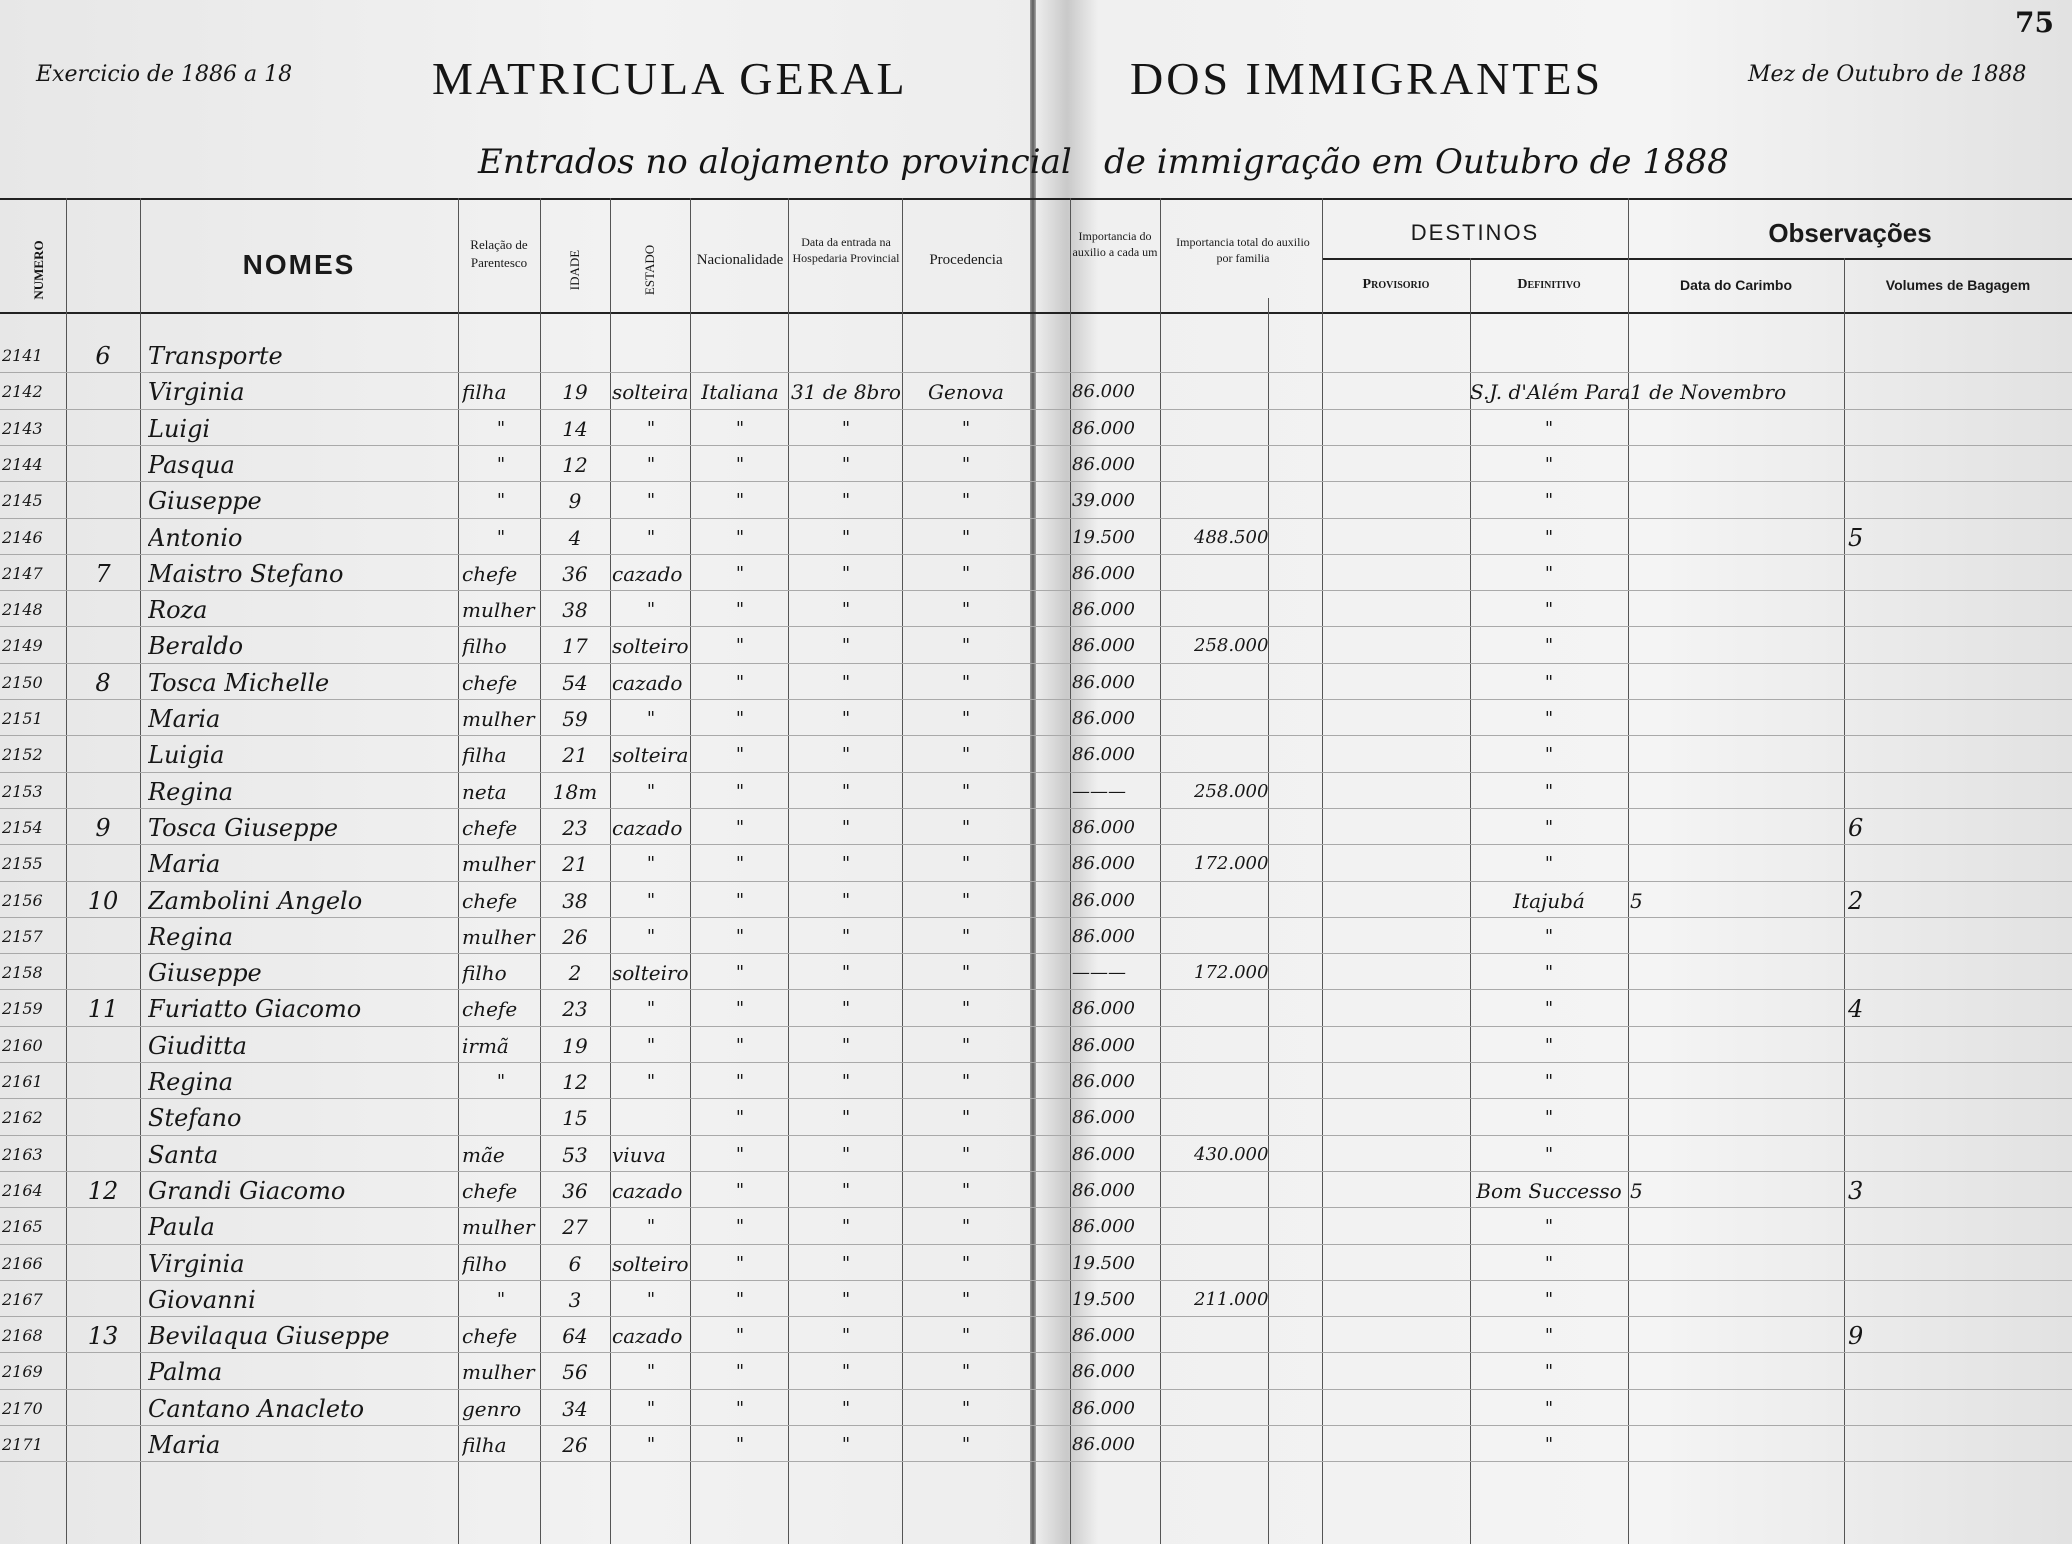 This screenshot has height=1544, width=2072. What do you see at coordinates (22, 1336) in the screenshot?
I see `row-numero: 2168` at bounding box center [22, 1336].